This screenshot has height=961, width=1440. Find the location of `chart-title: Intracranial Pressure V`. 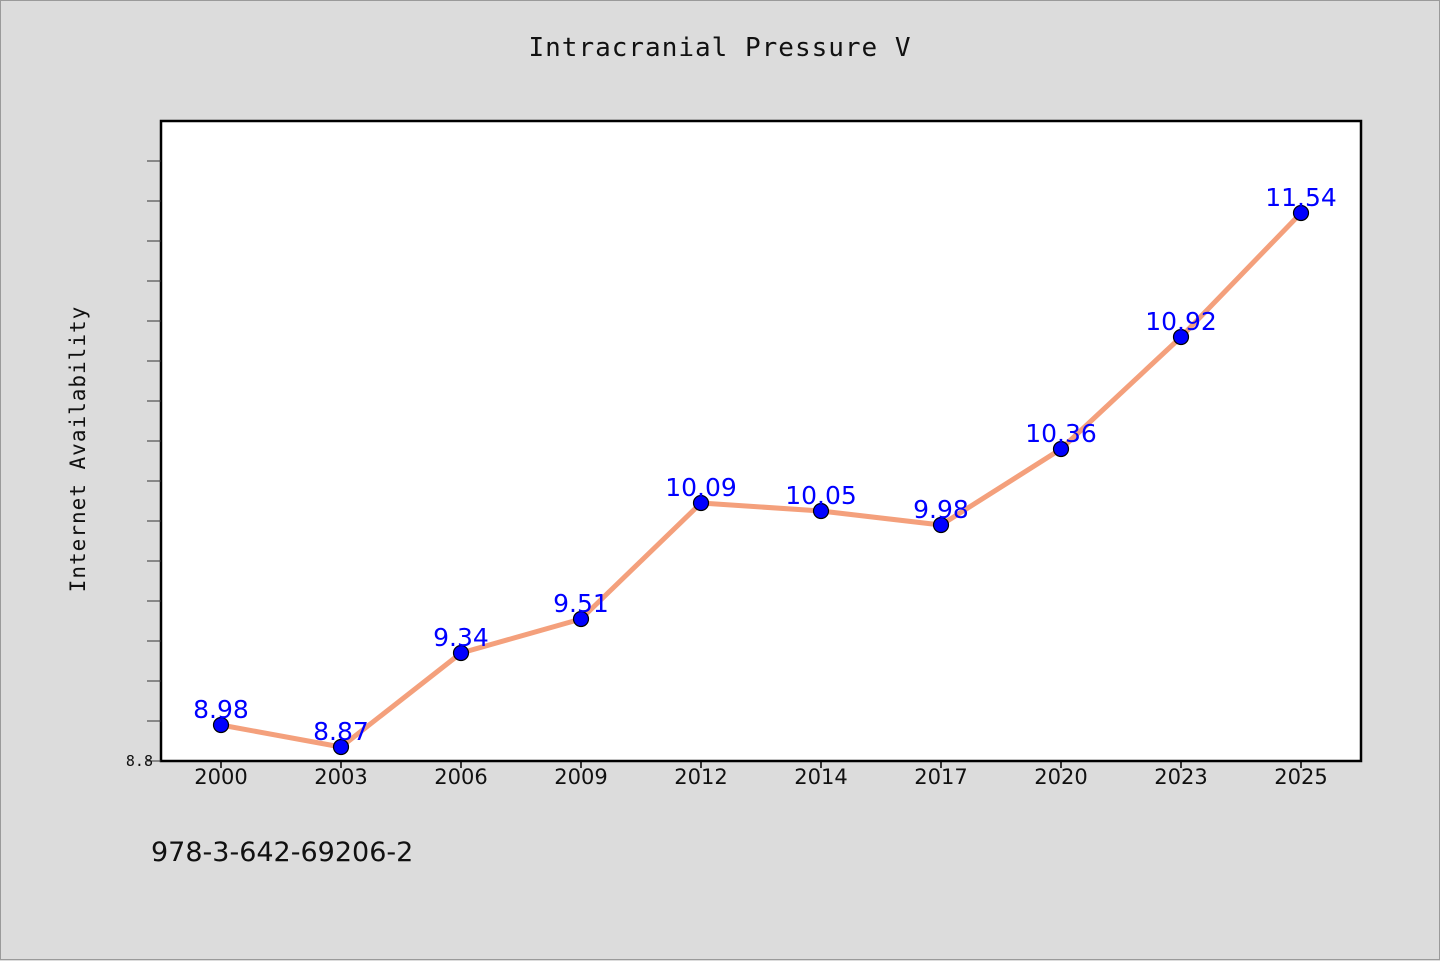

chart-title: Intracranial Pressure V is located at coordinates (720, 48).